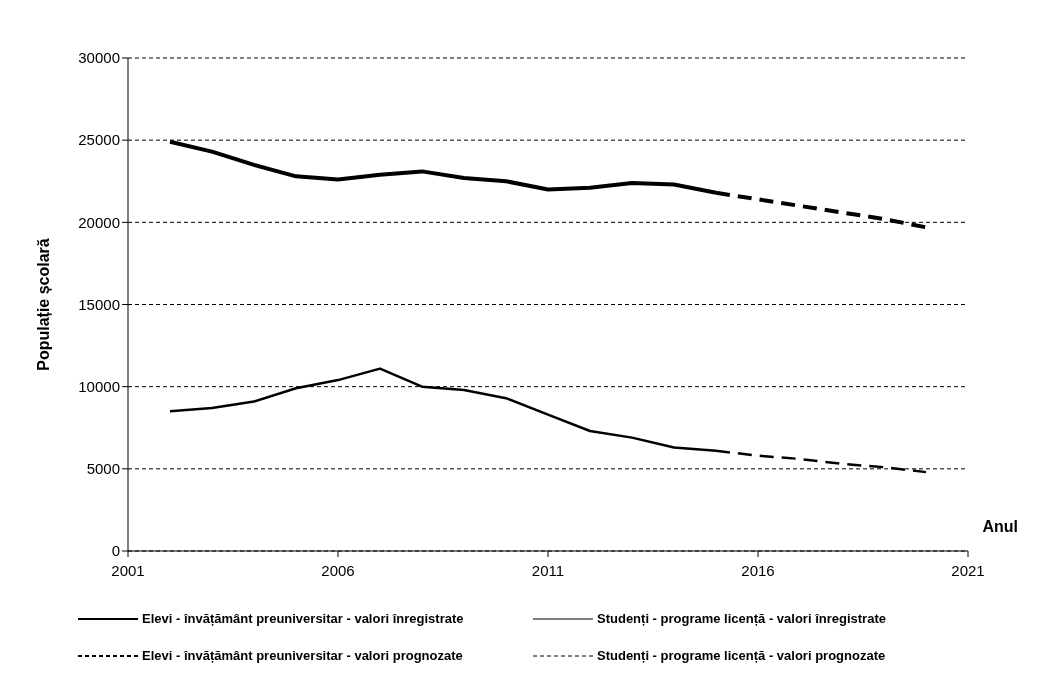  Describe the element at coordinates (103, 469) in the screenshot. I see `y-tick-label: 5000` at that location.